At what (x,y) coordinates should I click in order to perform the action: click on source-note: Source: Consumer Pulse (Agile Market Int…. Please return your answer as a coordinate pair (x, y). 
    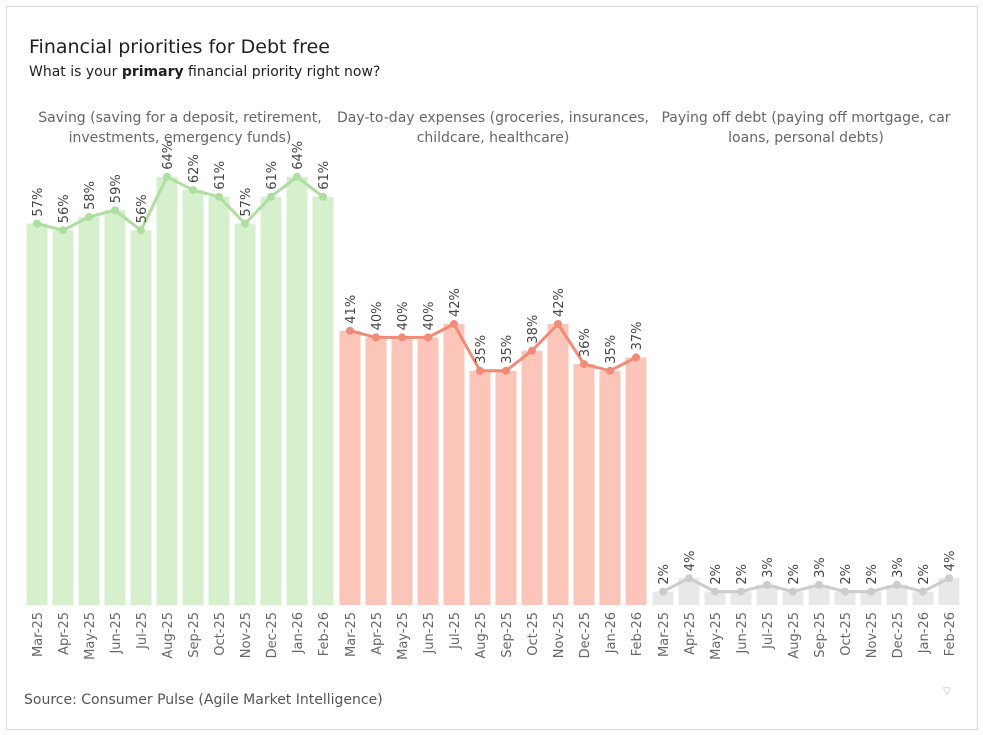
    Looking at the image, I should click on (203, 700).